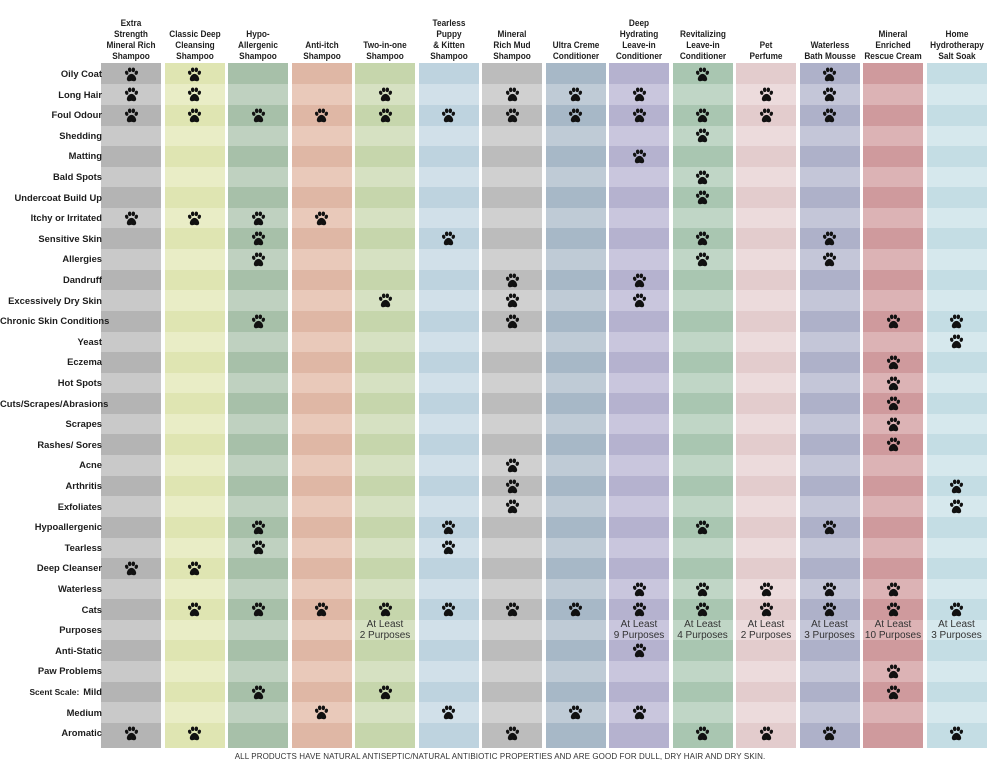 The height and width of the screenshot is (773, 1000). What do you see at coordinates (448, 23) in the screenshot?
I see `column-header-line: Tearless` at bounding box center [448, 23].